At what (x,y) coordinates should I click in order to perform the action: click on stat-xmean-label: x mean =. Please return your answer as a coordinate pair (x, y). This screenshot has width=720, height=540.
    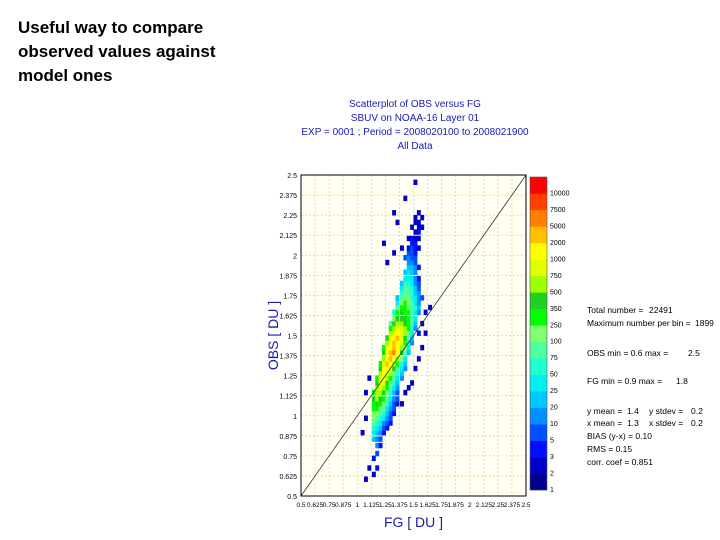
    Looking at the image, I should click on (605, 423).